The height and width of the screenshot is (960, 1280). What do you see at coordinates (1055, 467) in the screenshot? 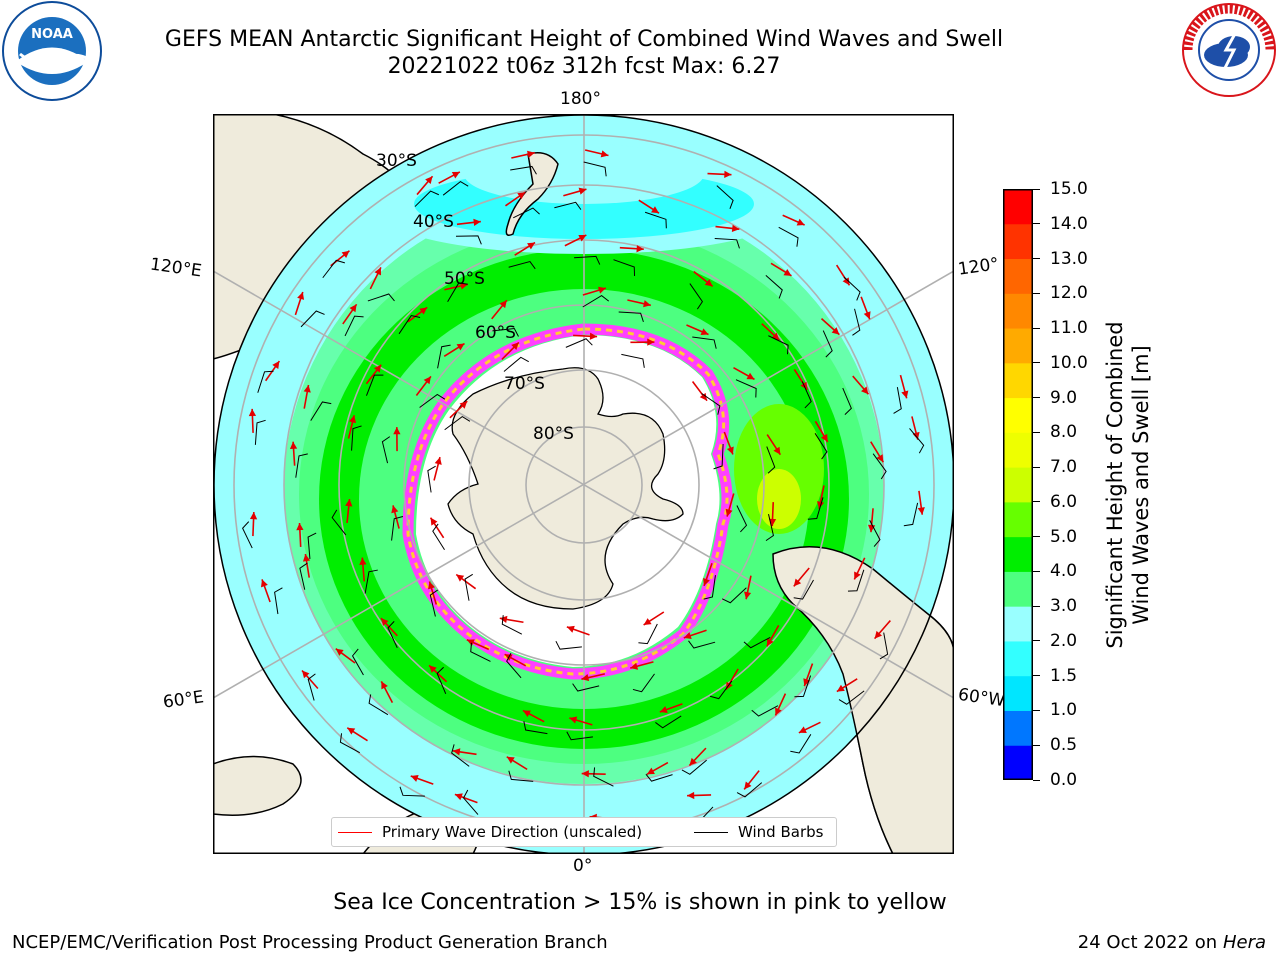
I see `colorbar-tick-label: 7.0` at bounding box center [1055, 467].